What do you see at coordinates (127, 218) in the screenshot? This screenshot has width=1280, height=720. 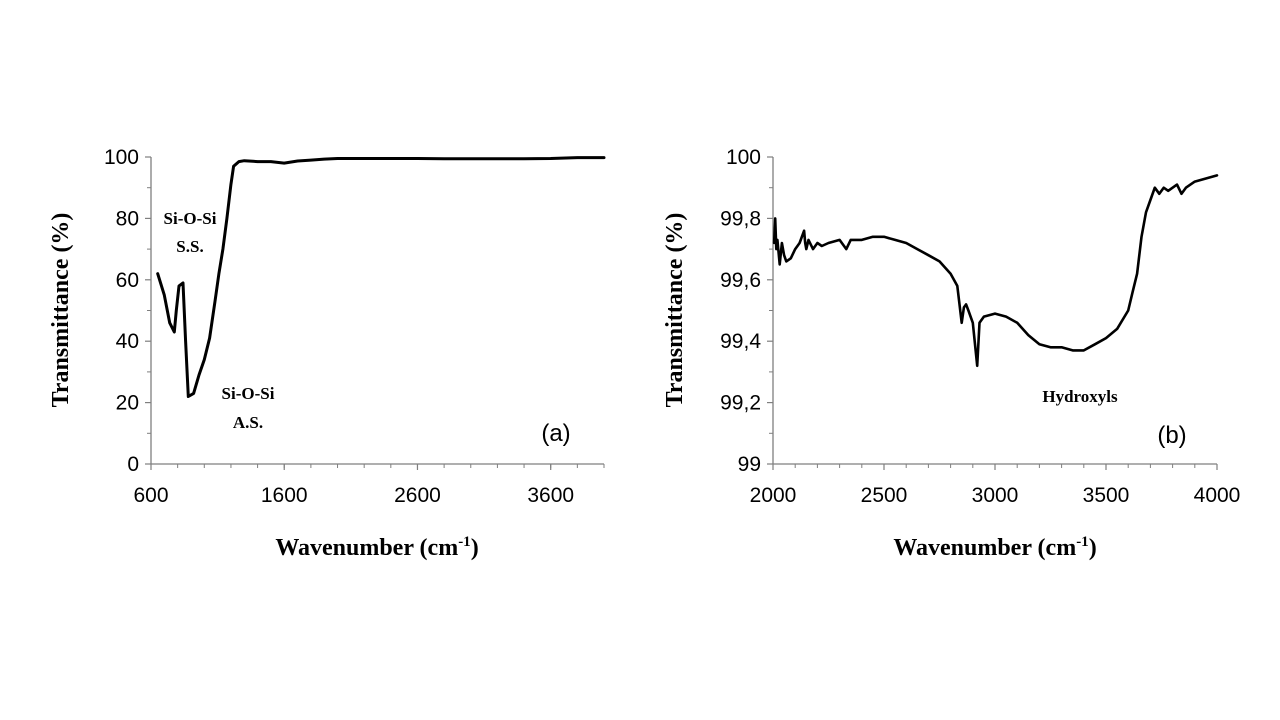 I see `panel-a-y-tick-label: 80` at bounding box center [127, 218].